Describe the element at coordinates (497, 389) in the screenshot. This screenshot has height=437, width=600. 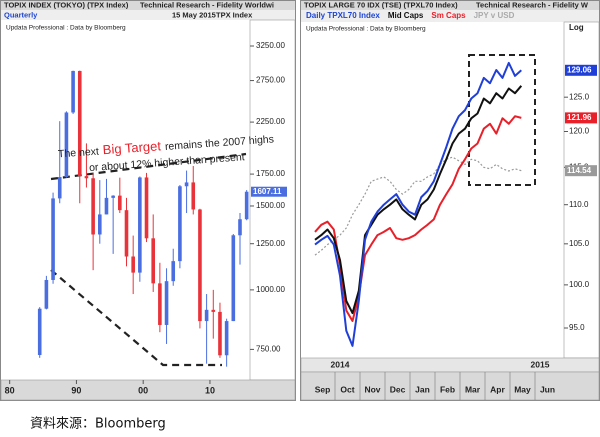
I see `x-tick-label: Apr` at that location.